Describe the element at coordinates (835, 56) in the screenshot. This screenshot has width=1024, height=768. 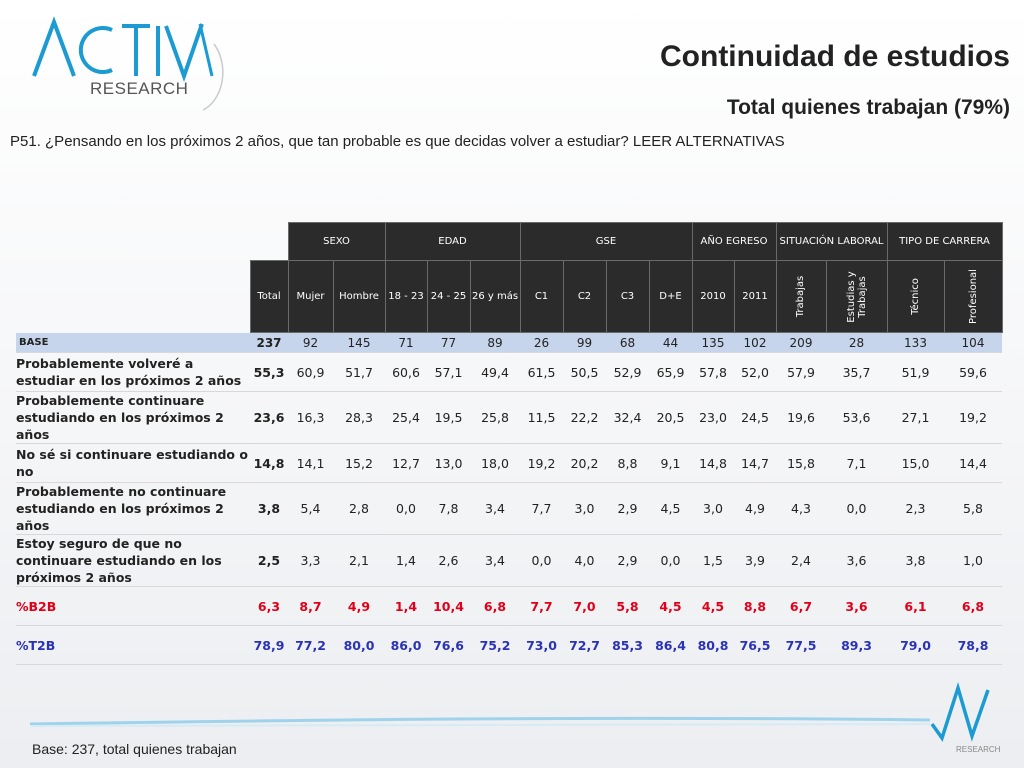
I see `page-title: Continuidad de estudios` at that location.